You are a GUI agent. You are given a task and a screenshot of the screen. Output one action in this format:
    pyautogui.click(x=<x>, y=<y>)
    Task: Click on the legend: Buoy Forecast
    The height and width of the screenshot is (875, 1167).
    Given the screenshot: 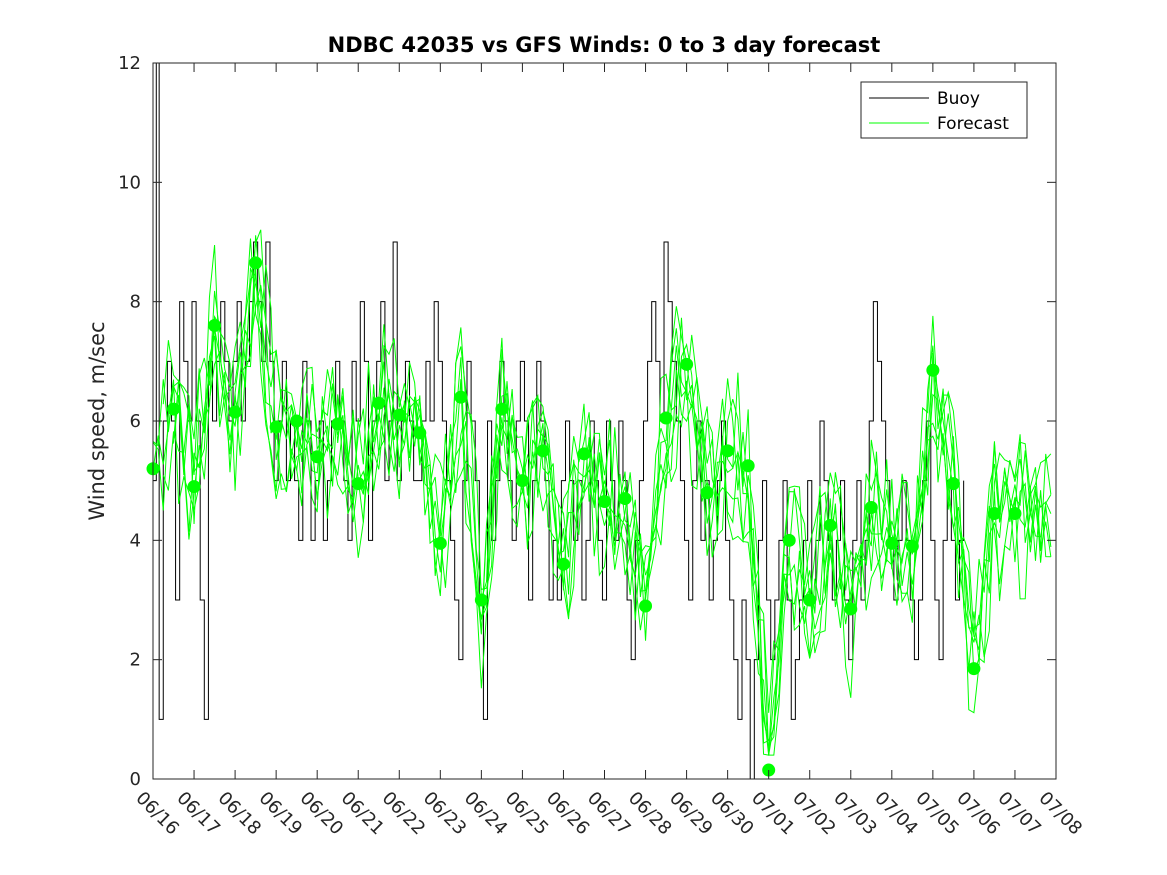 What is the action you would take?
    pyautogui.click(x=944, y=110)
    